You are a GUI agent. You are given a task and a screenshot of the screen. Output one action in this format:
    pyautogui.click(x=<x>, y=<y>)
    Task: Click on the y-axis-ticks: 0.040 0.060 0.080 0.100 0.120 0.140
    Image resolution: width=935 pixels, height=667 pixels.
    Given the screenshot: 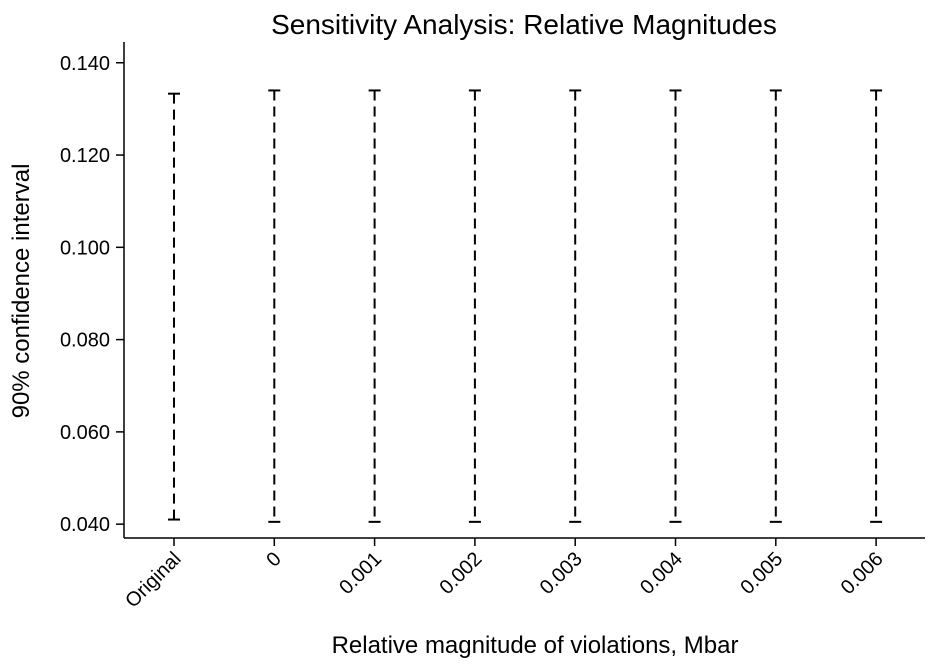 What is the action you would take?
    pyautogui.click(x=92, y=294)
    